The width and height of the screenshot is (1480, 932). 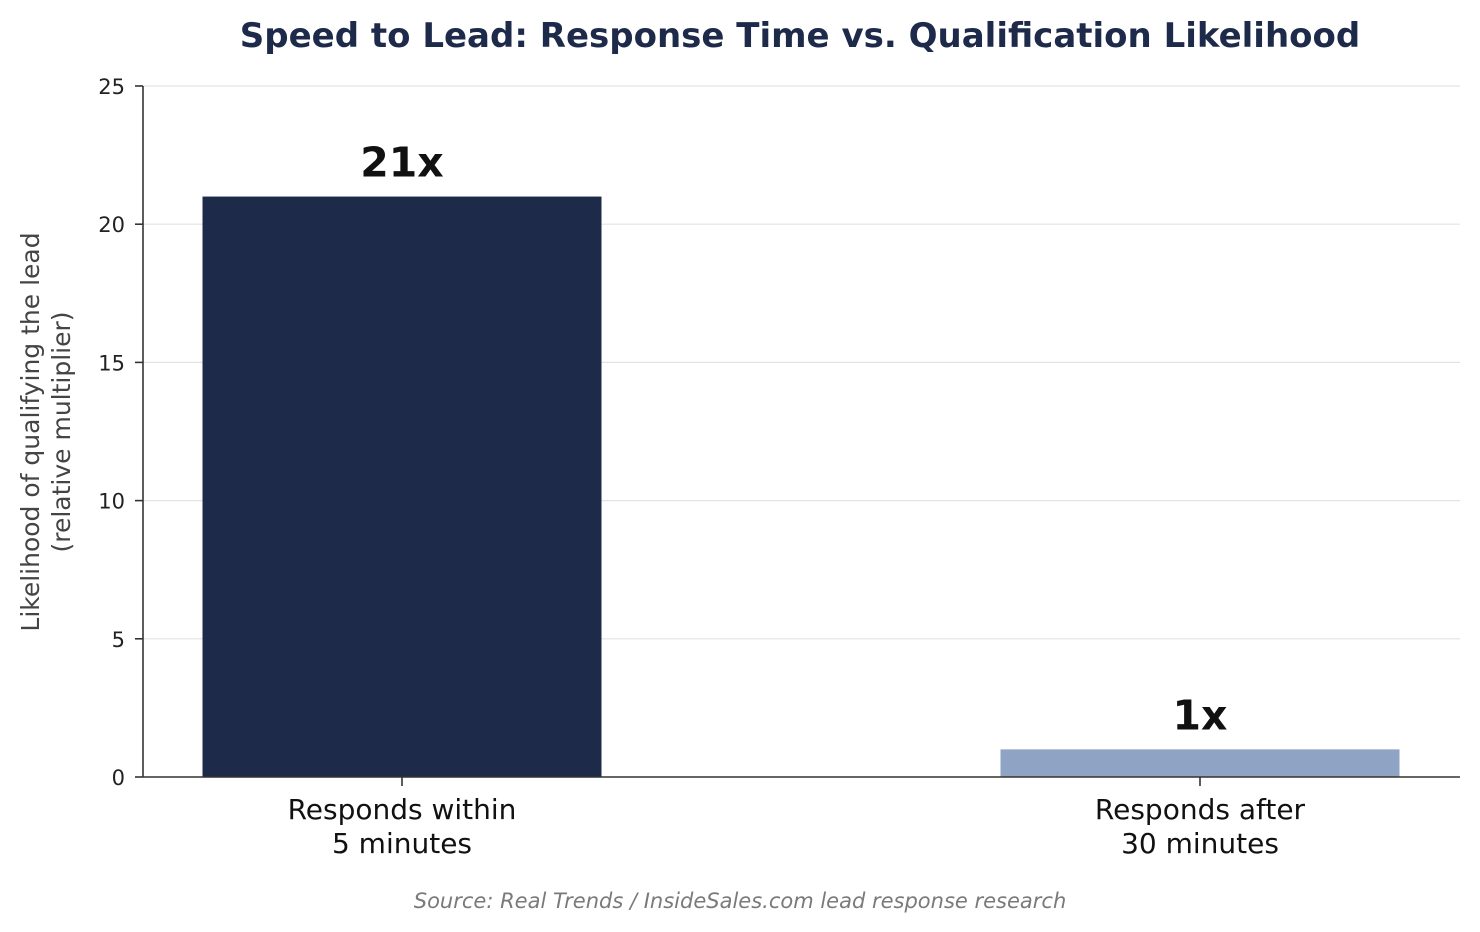 What do you see at coordinates (111, 87) in the screenshot?
I see `y-tick-label: 25` at bounding box center [111, 87].